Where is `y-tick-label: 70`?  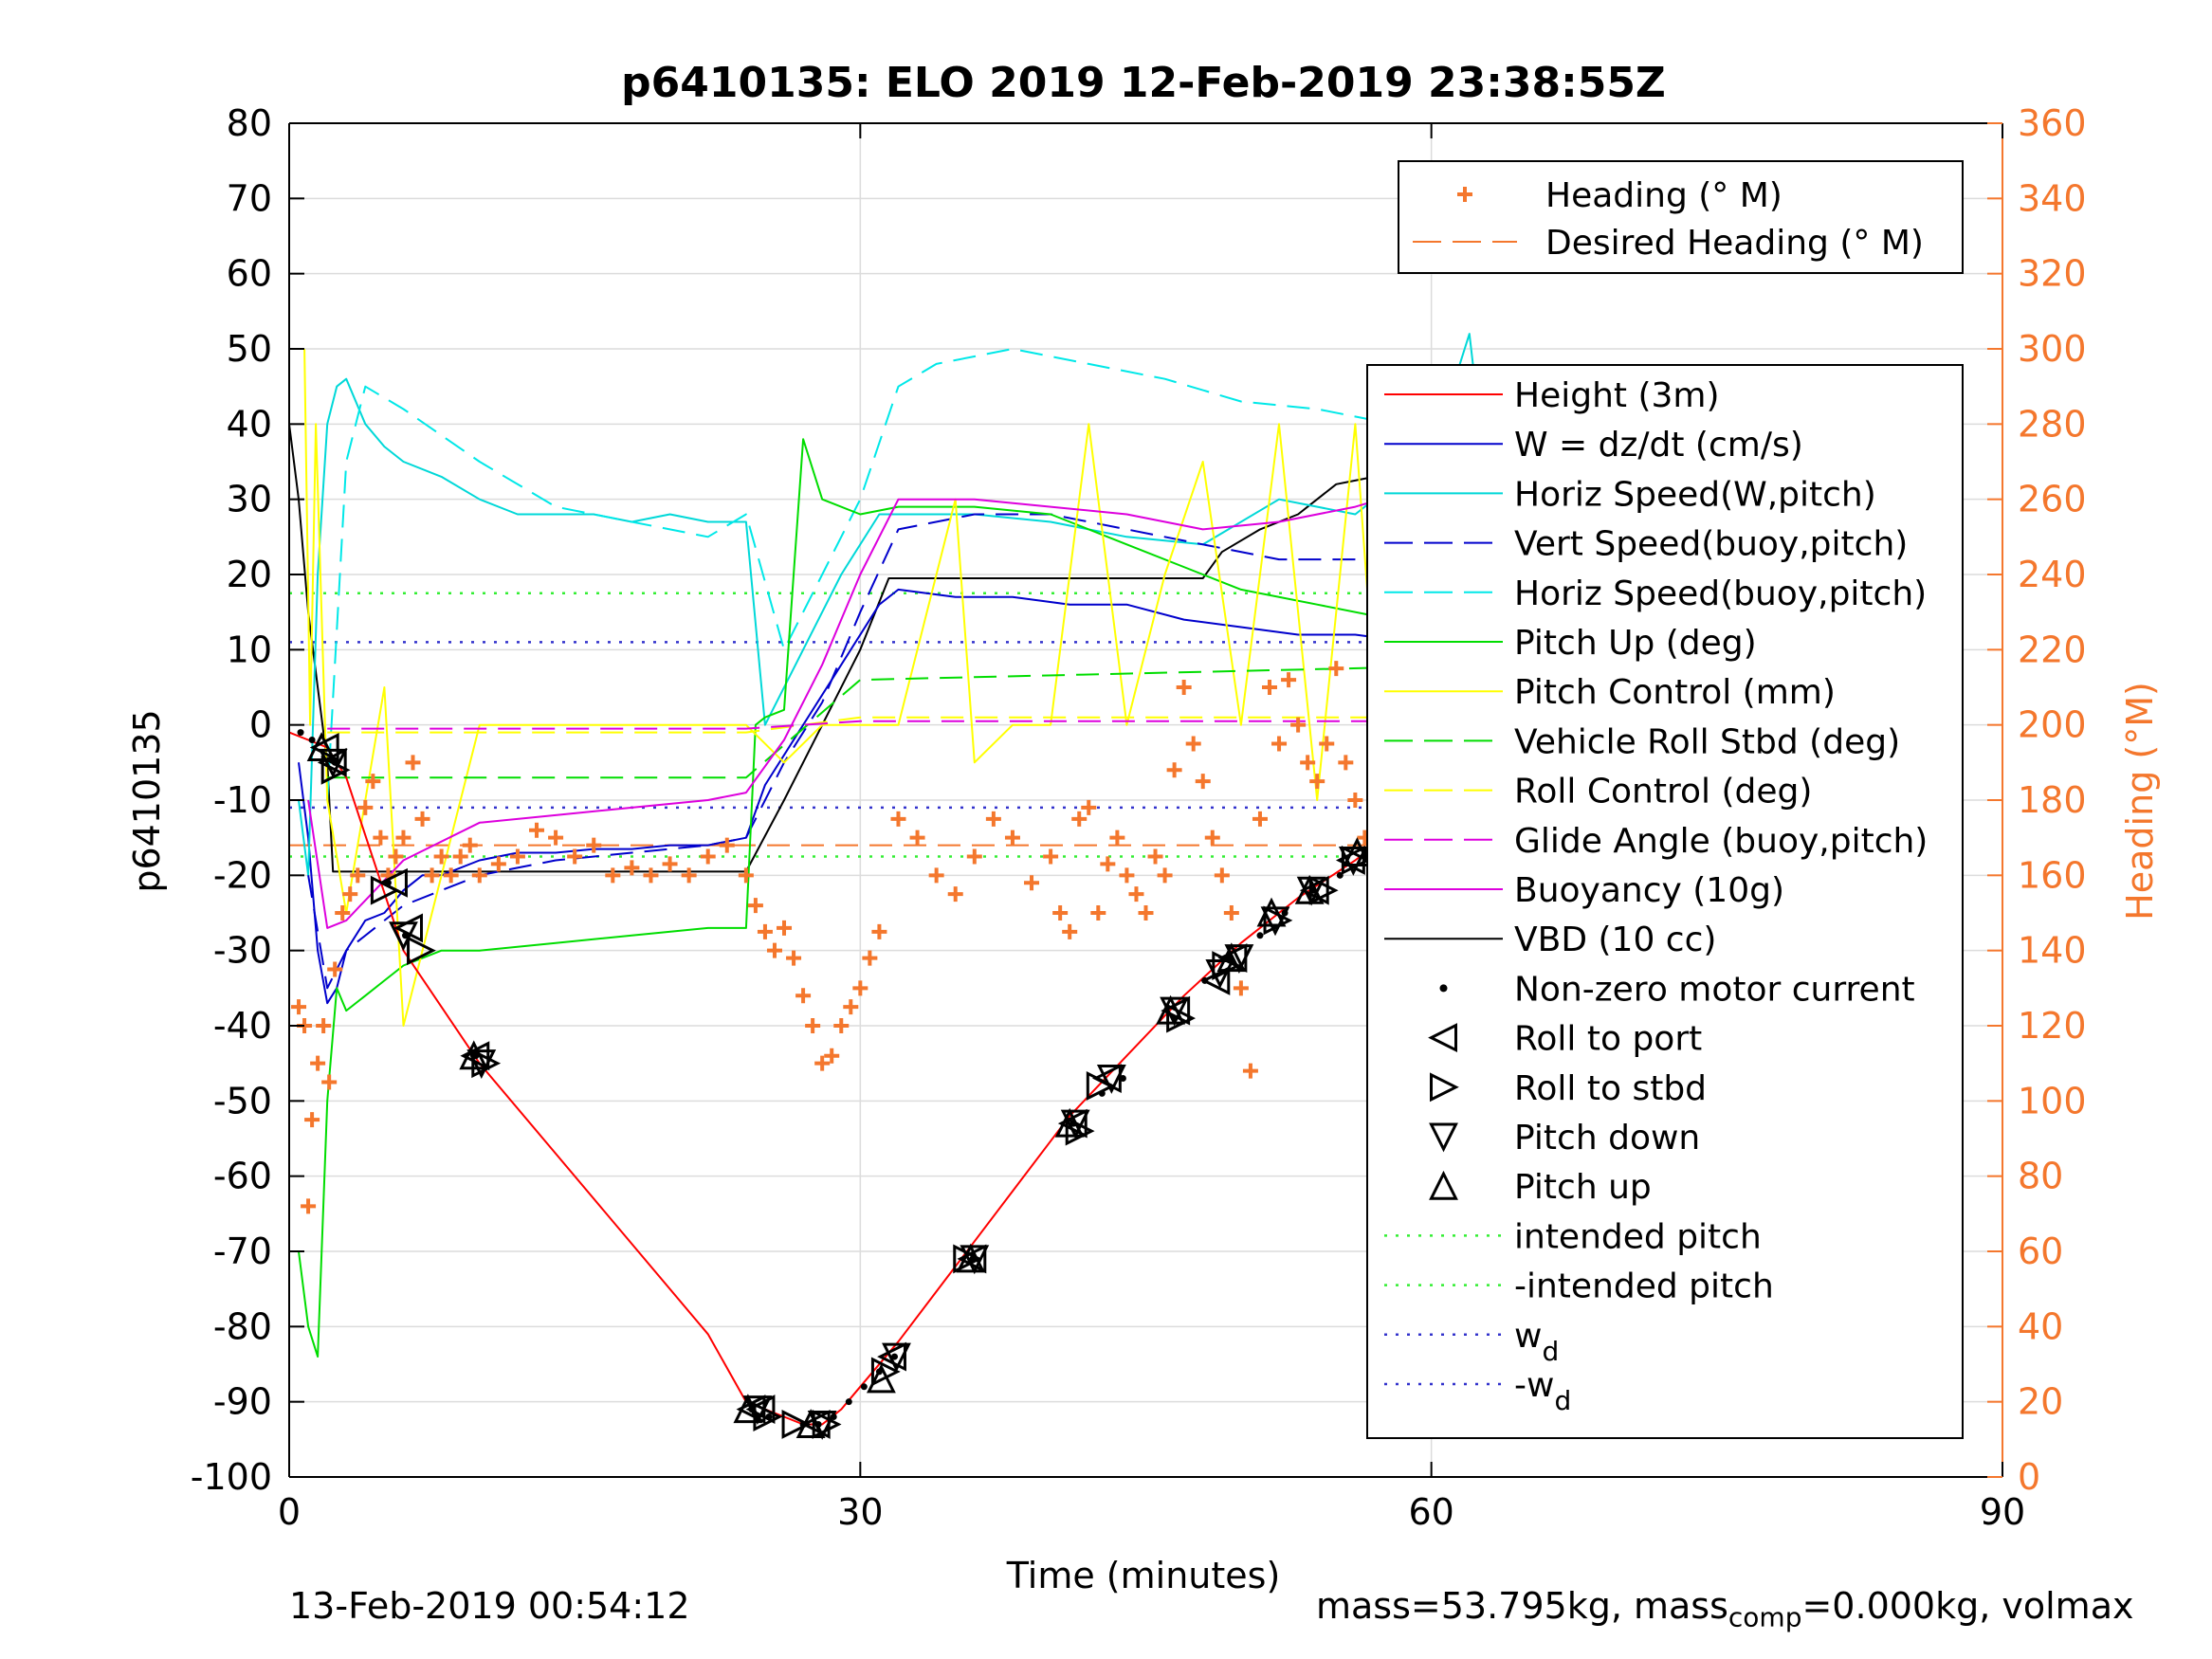
y-tick-label: 70 is located at coordinates (249, 198).